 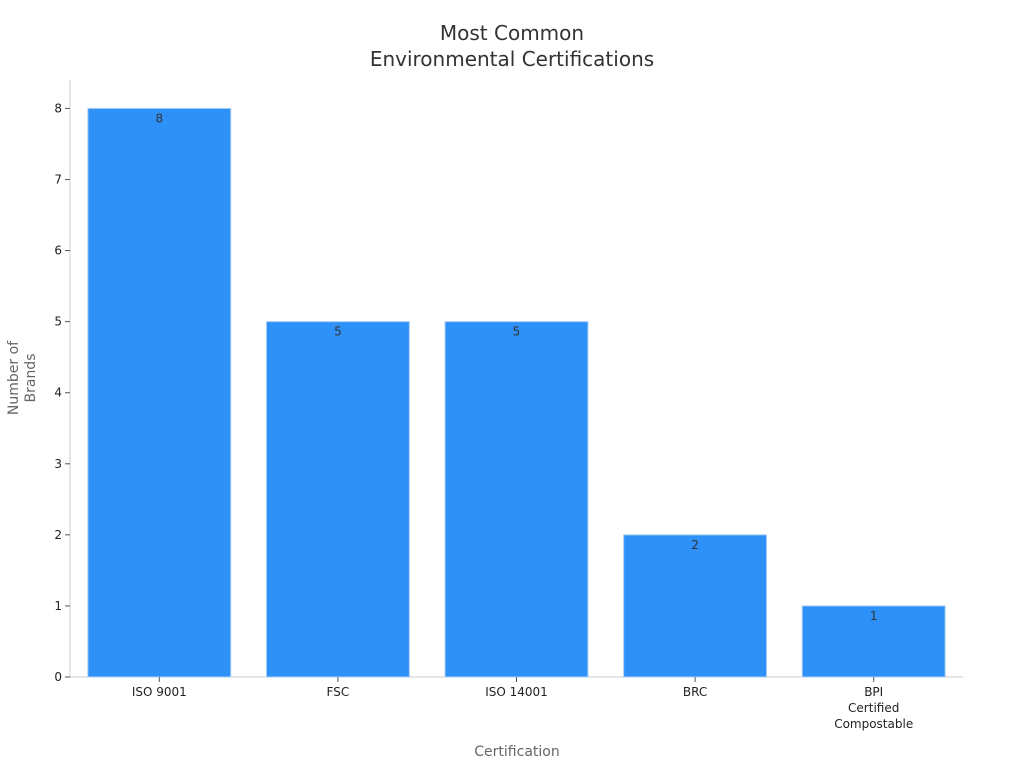 I want to click on y-tick-label: 2, so click(x=58, y=535).